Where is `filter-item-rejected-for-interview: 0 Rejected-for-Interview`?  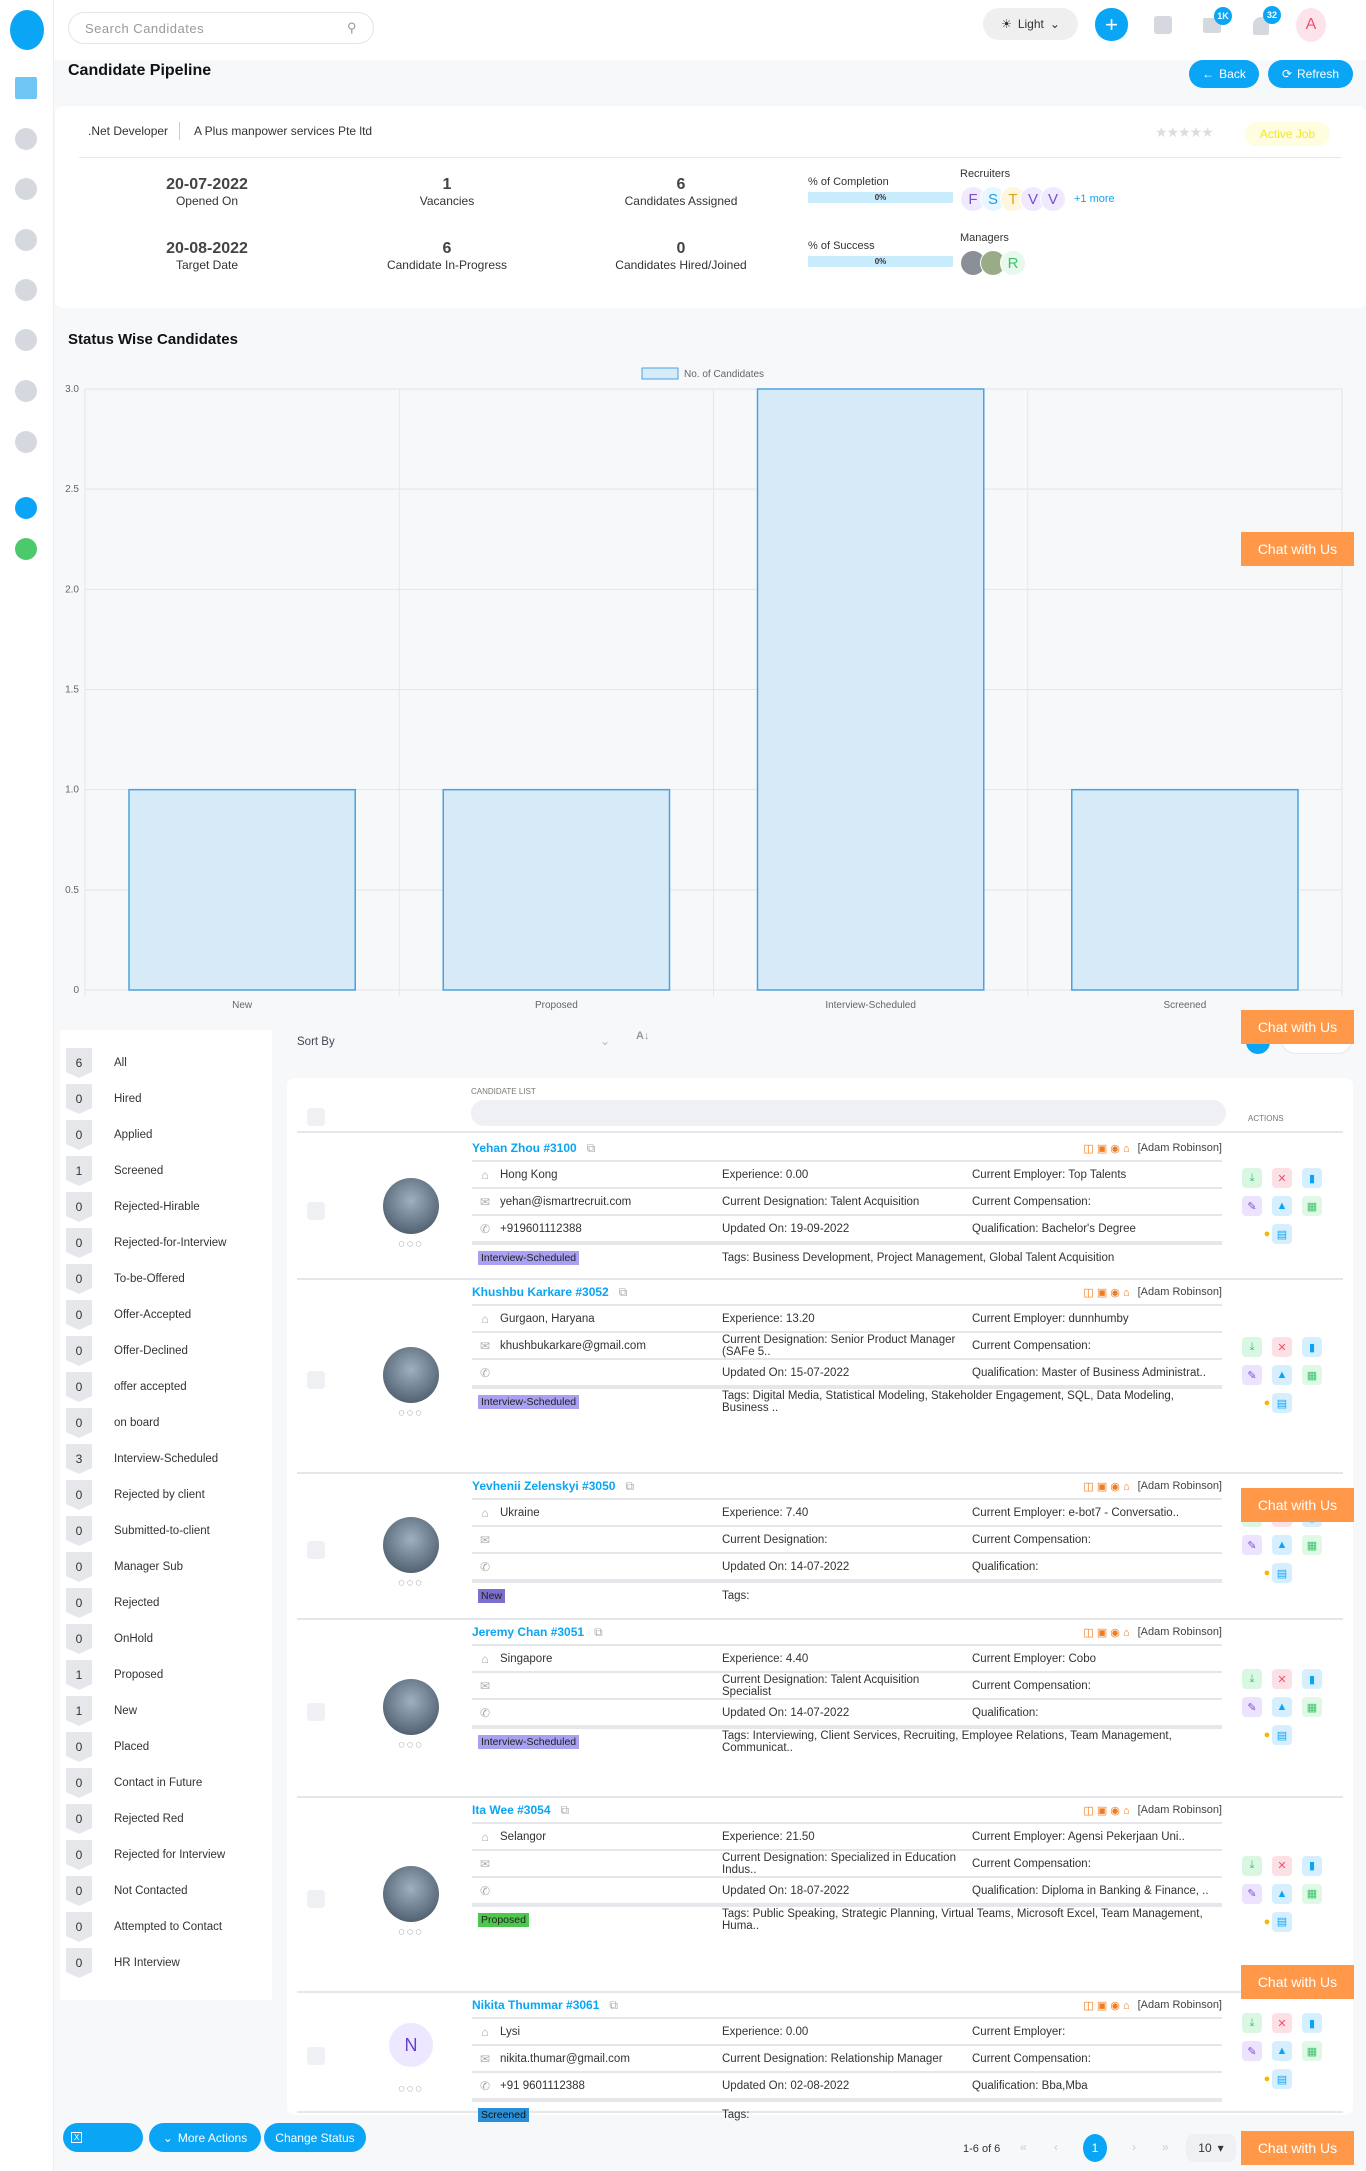
filter-item-rejected-for-interview: 0 Rejected-for-Interview is located at coordinates (146, 1243).